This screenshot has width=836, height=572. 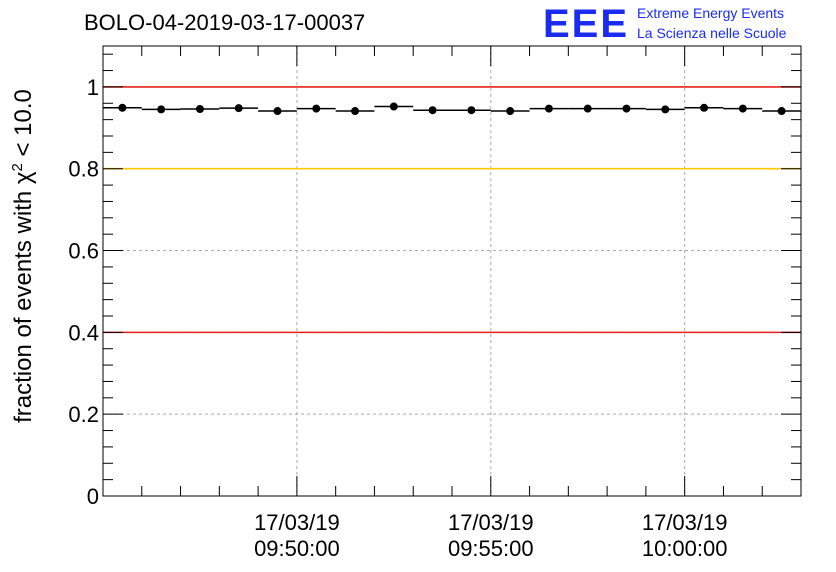 What do you see at coordinates (225, 22) in the screenshot?
I see `chart-title: BOLO-04-2019-03-17-00037` at bounding box center [225, 22].